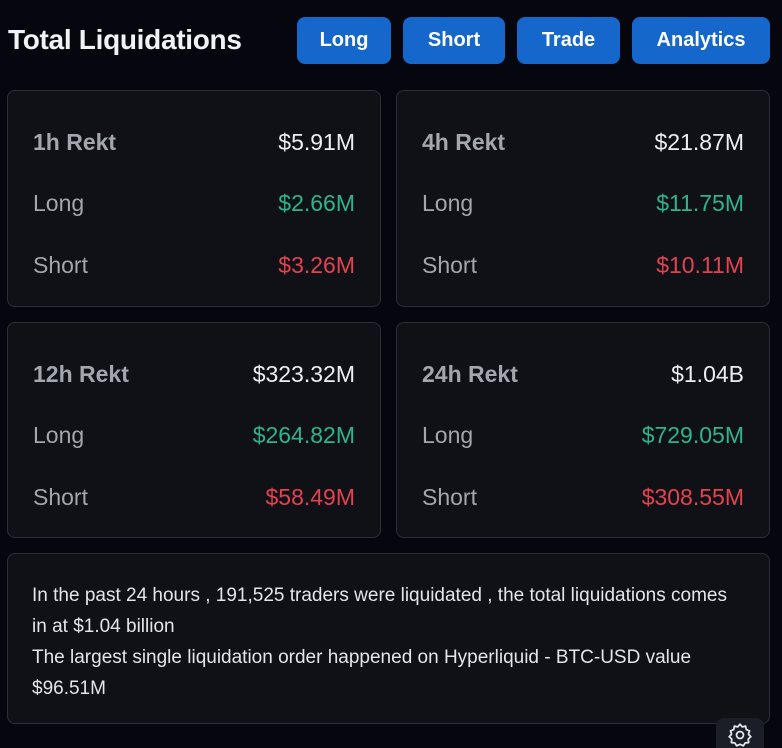  What do you see at coordinates (303, 434) in the screenshot?
I see `long-value: $264.82M` at bounding box center [303, 434].